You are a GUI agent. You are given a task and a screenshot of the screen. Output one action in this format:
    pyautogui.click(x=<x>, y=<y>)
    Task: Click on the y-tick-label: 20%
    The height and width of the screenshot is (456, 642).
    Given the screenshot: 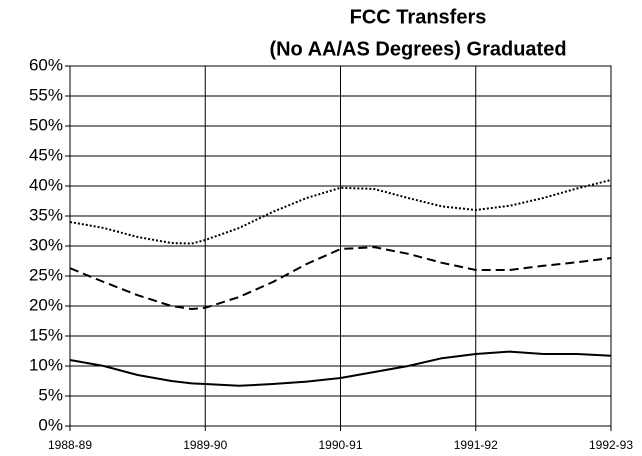 What is the action you would take?
    pyautogui.click(x=46, y=304)
    